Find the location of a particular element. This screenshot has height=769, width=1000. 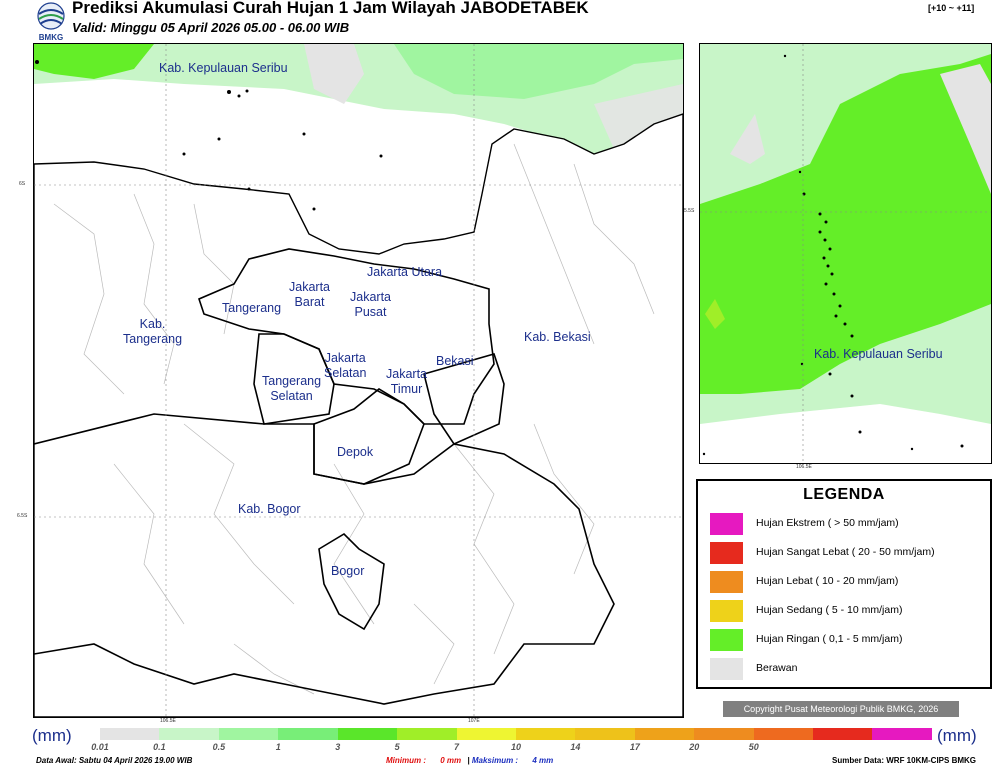

legend-title: LEGENDA is located at coordinates (844, 494).